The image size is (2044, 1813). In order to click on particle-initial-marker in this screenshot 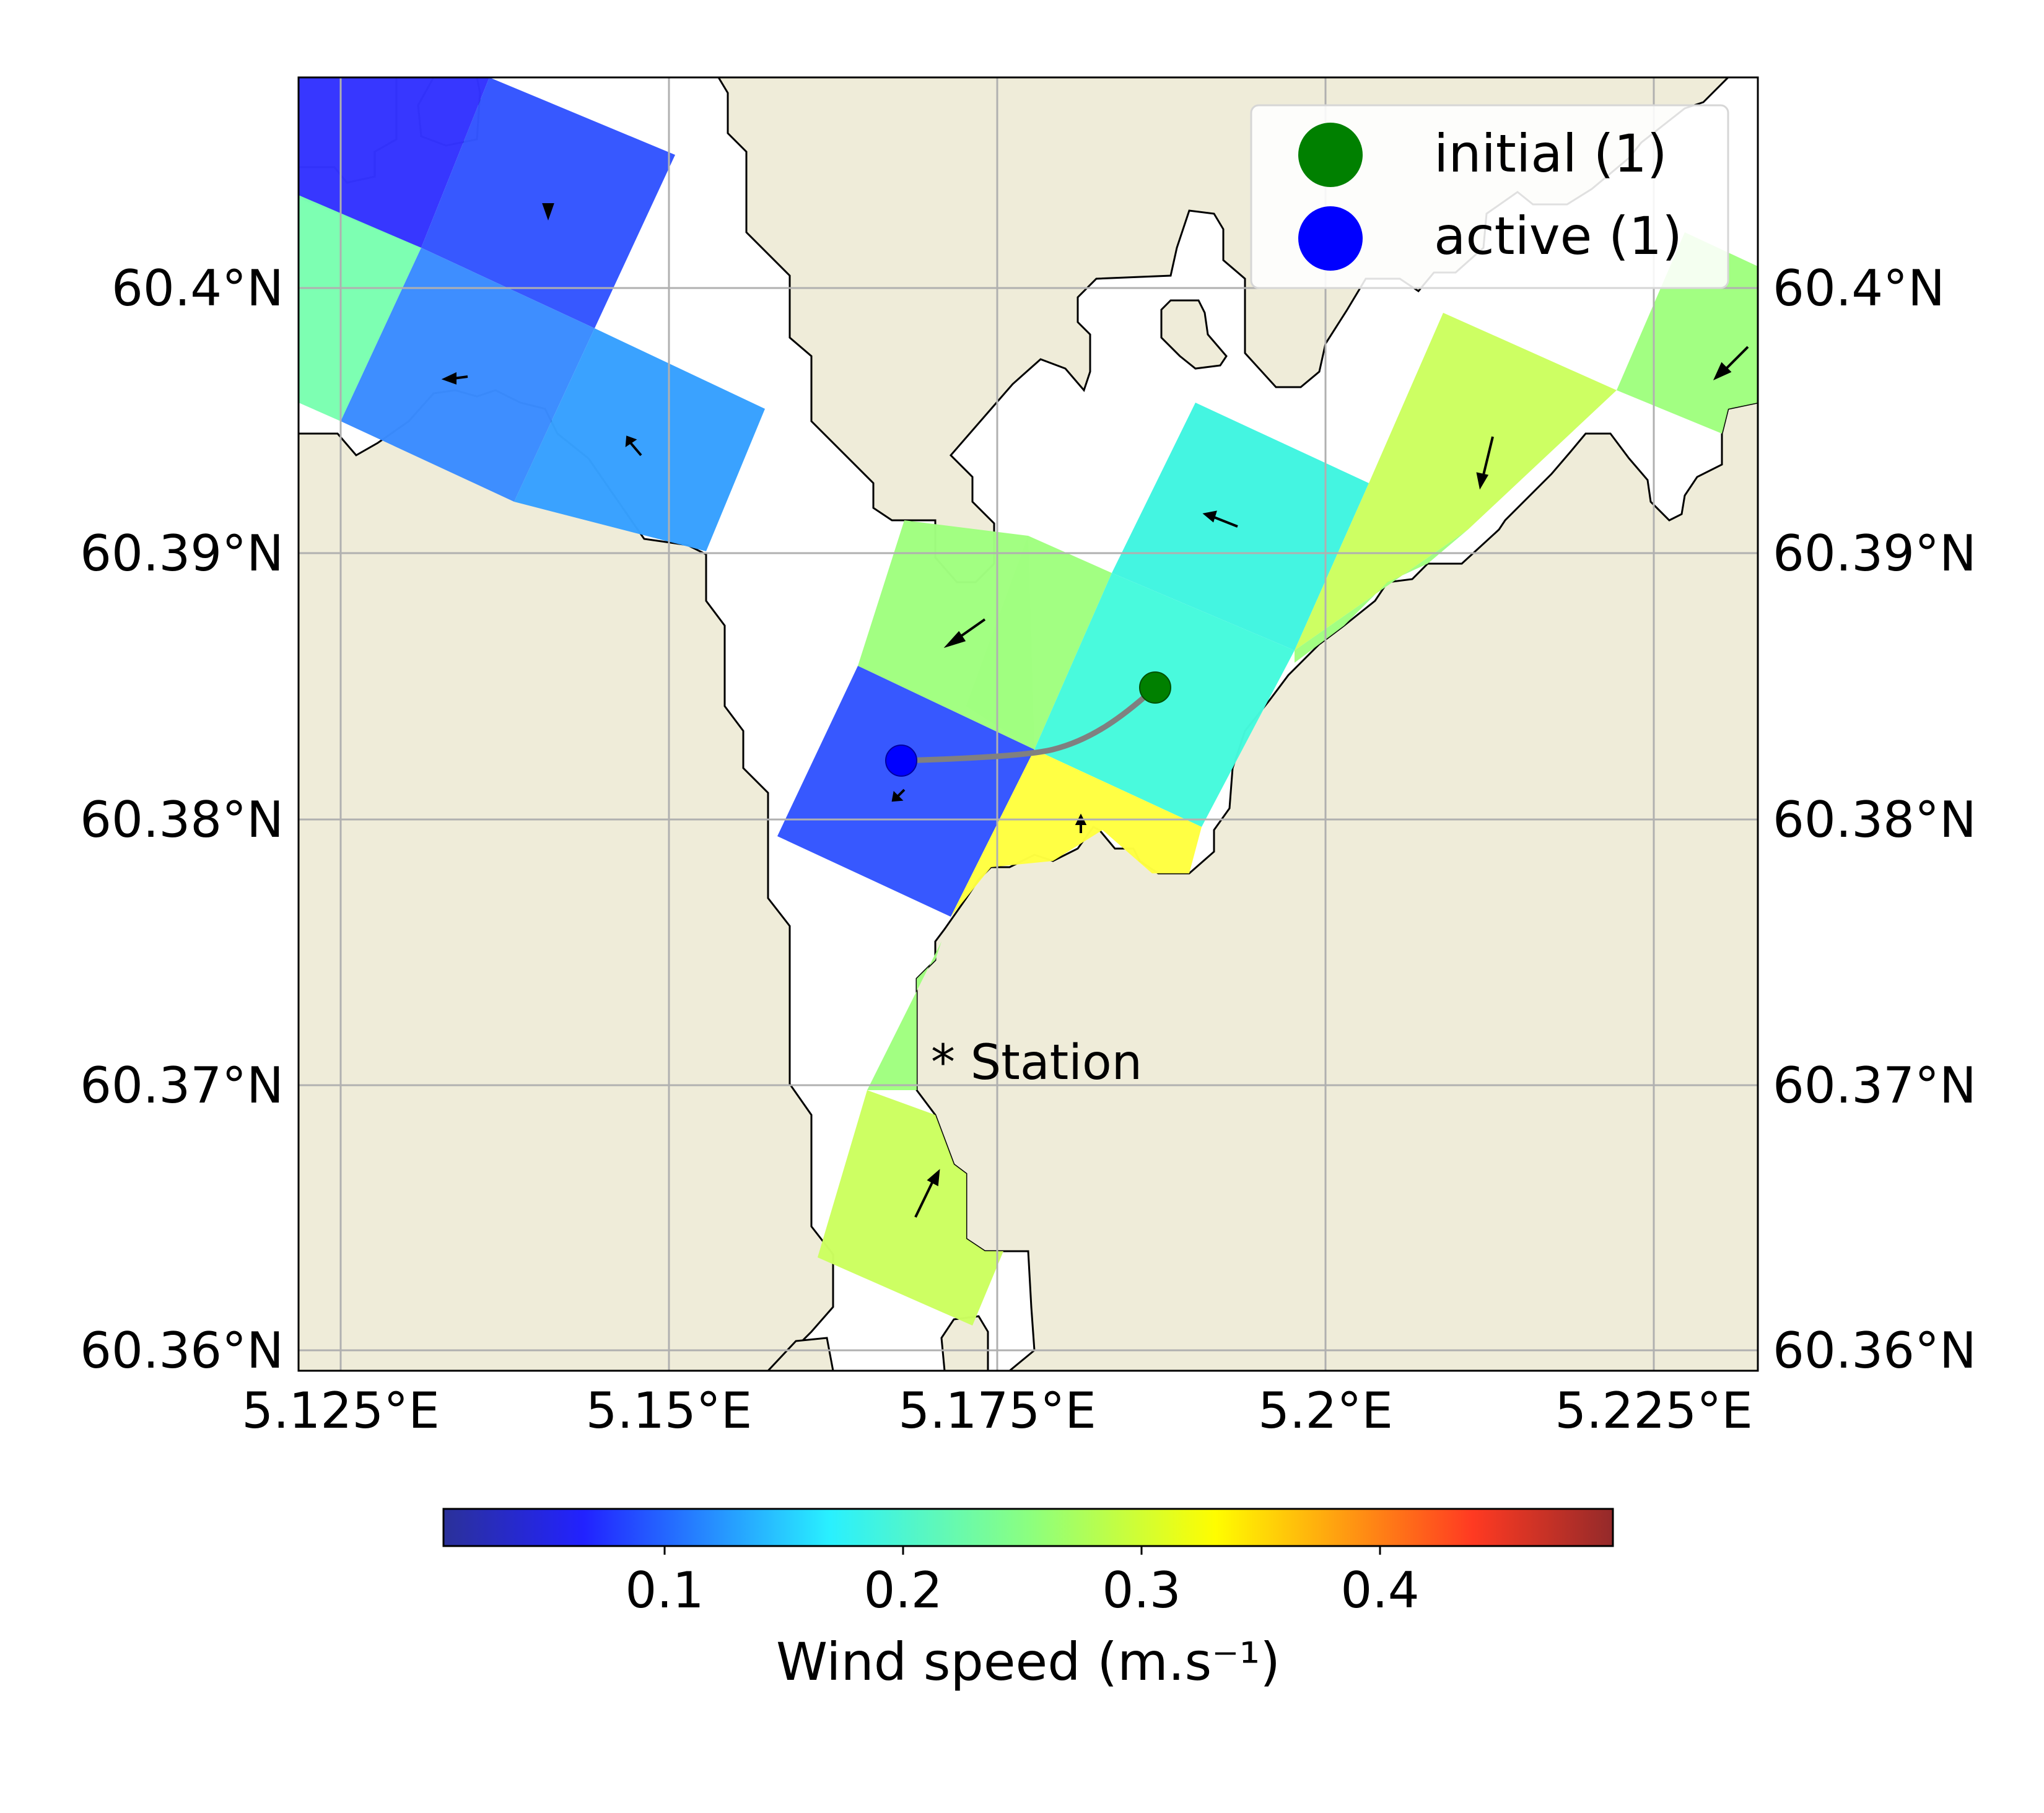, I will do `click(1155, 687)`.